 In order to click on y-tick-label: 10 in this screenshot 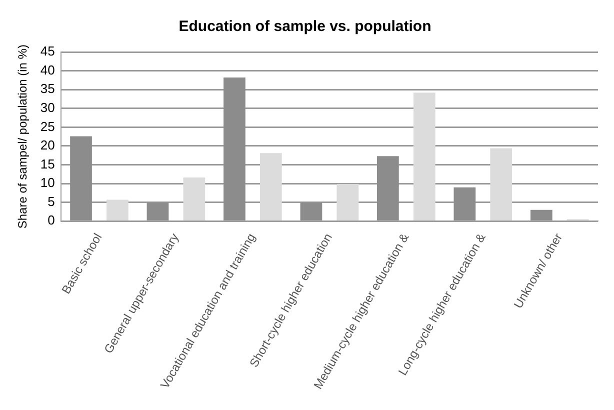, I will do `click(47, 182)`.